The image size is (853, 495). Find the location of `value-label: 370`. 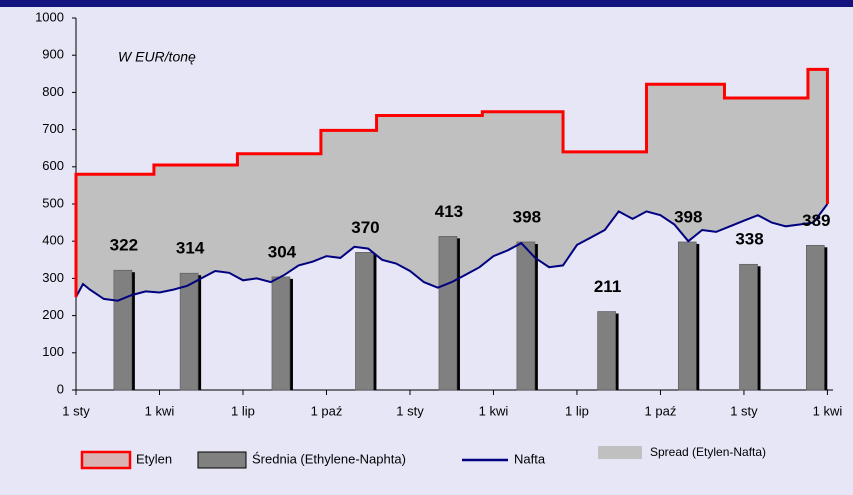

value-label: 370 is located at coordinates (365, 227).